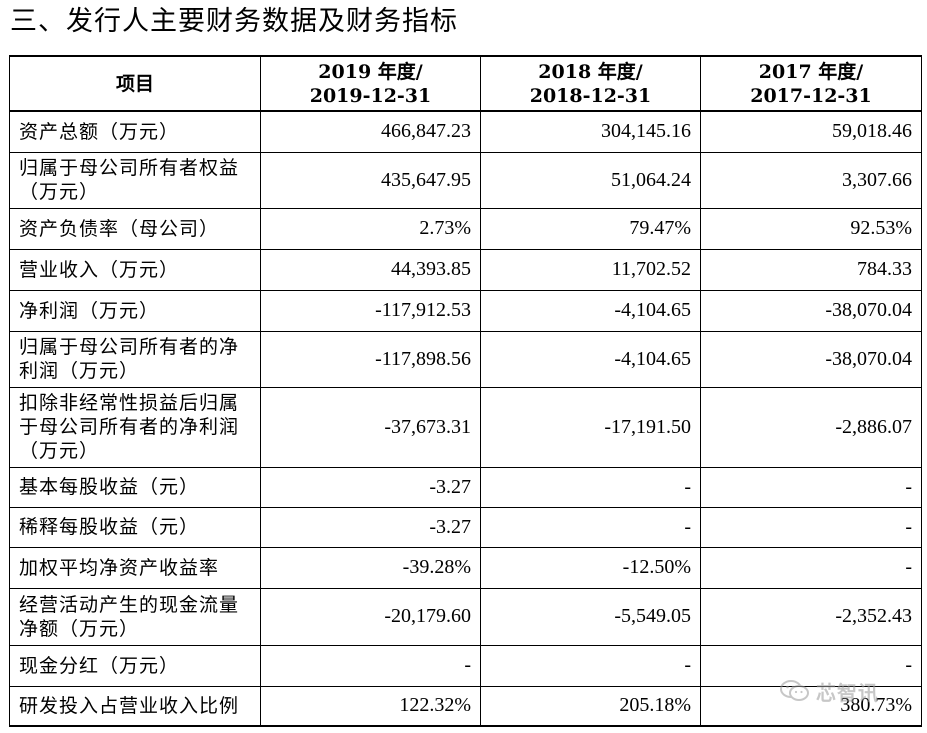  What do you see at coordinates (135, 665) in the screenshot?
I see `row-label: 现金分红（万元）` at bounding box center [135, 665].